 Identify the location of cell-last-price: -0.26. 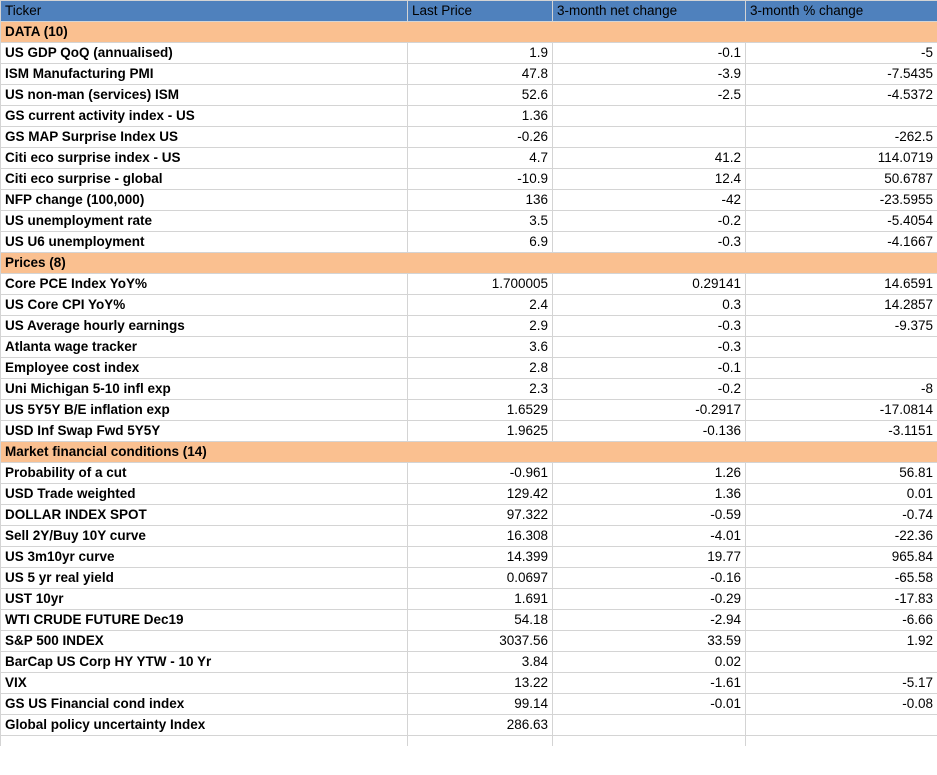
(480, 137).